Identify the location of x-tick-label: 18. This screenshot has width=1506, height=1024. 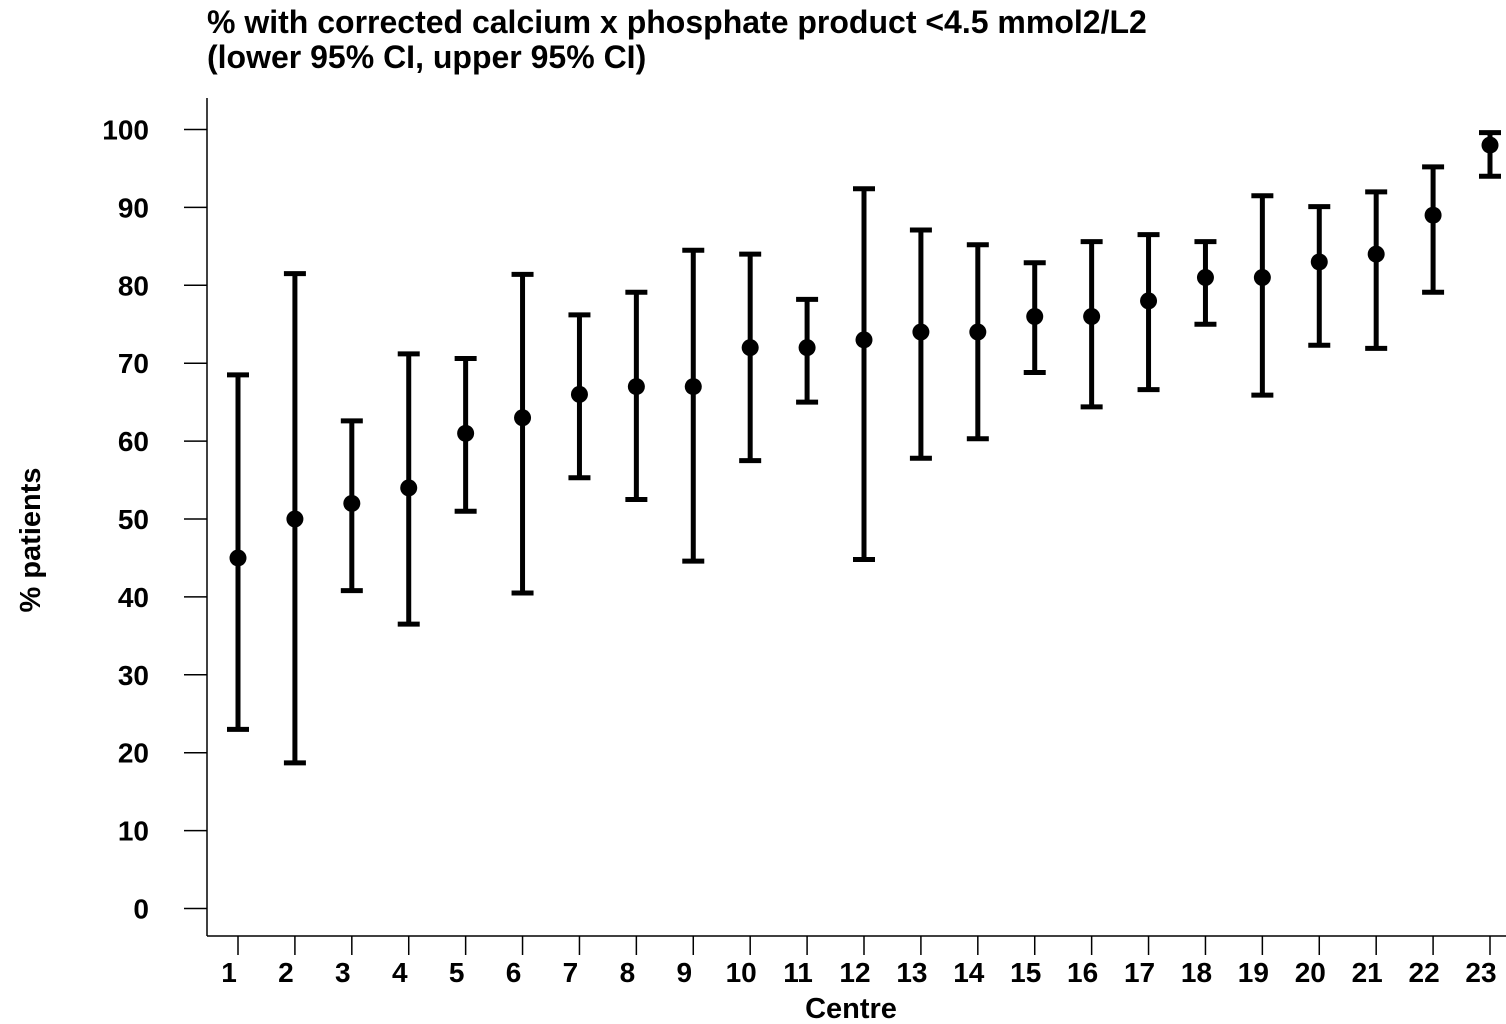
(1196, 972).